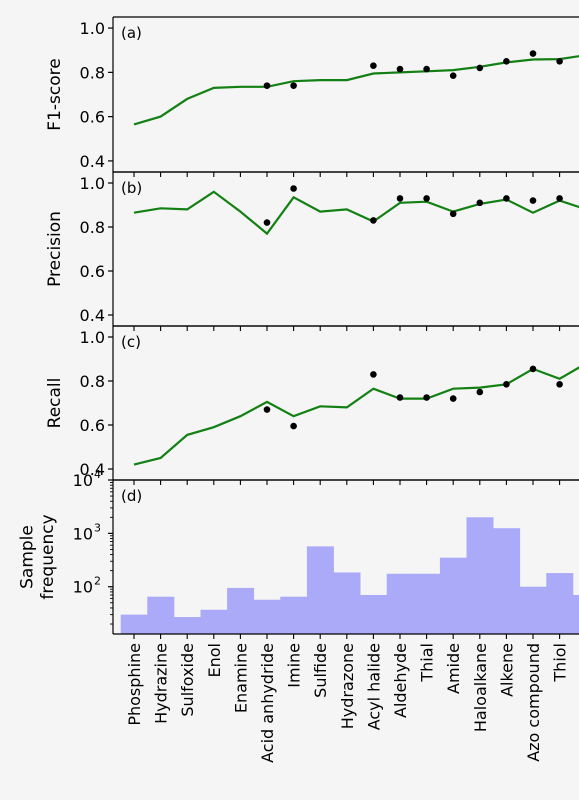 The image size is (579, 800). Describe the element at coordinates (427, 663) in the screenshot. I see `x-tick-label-thial: Thial` at that location.